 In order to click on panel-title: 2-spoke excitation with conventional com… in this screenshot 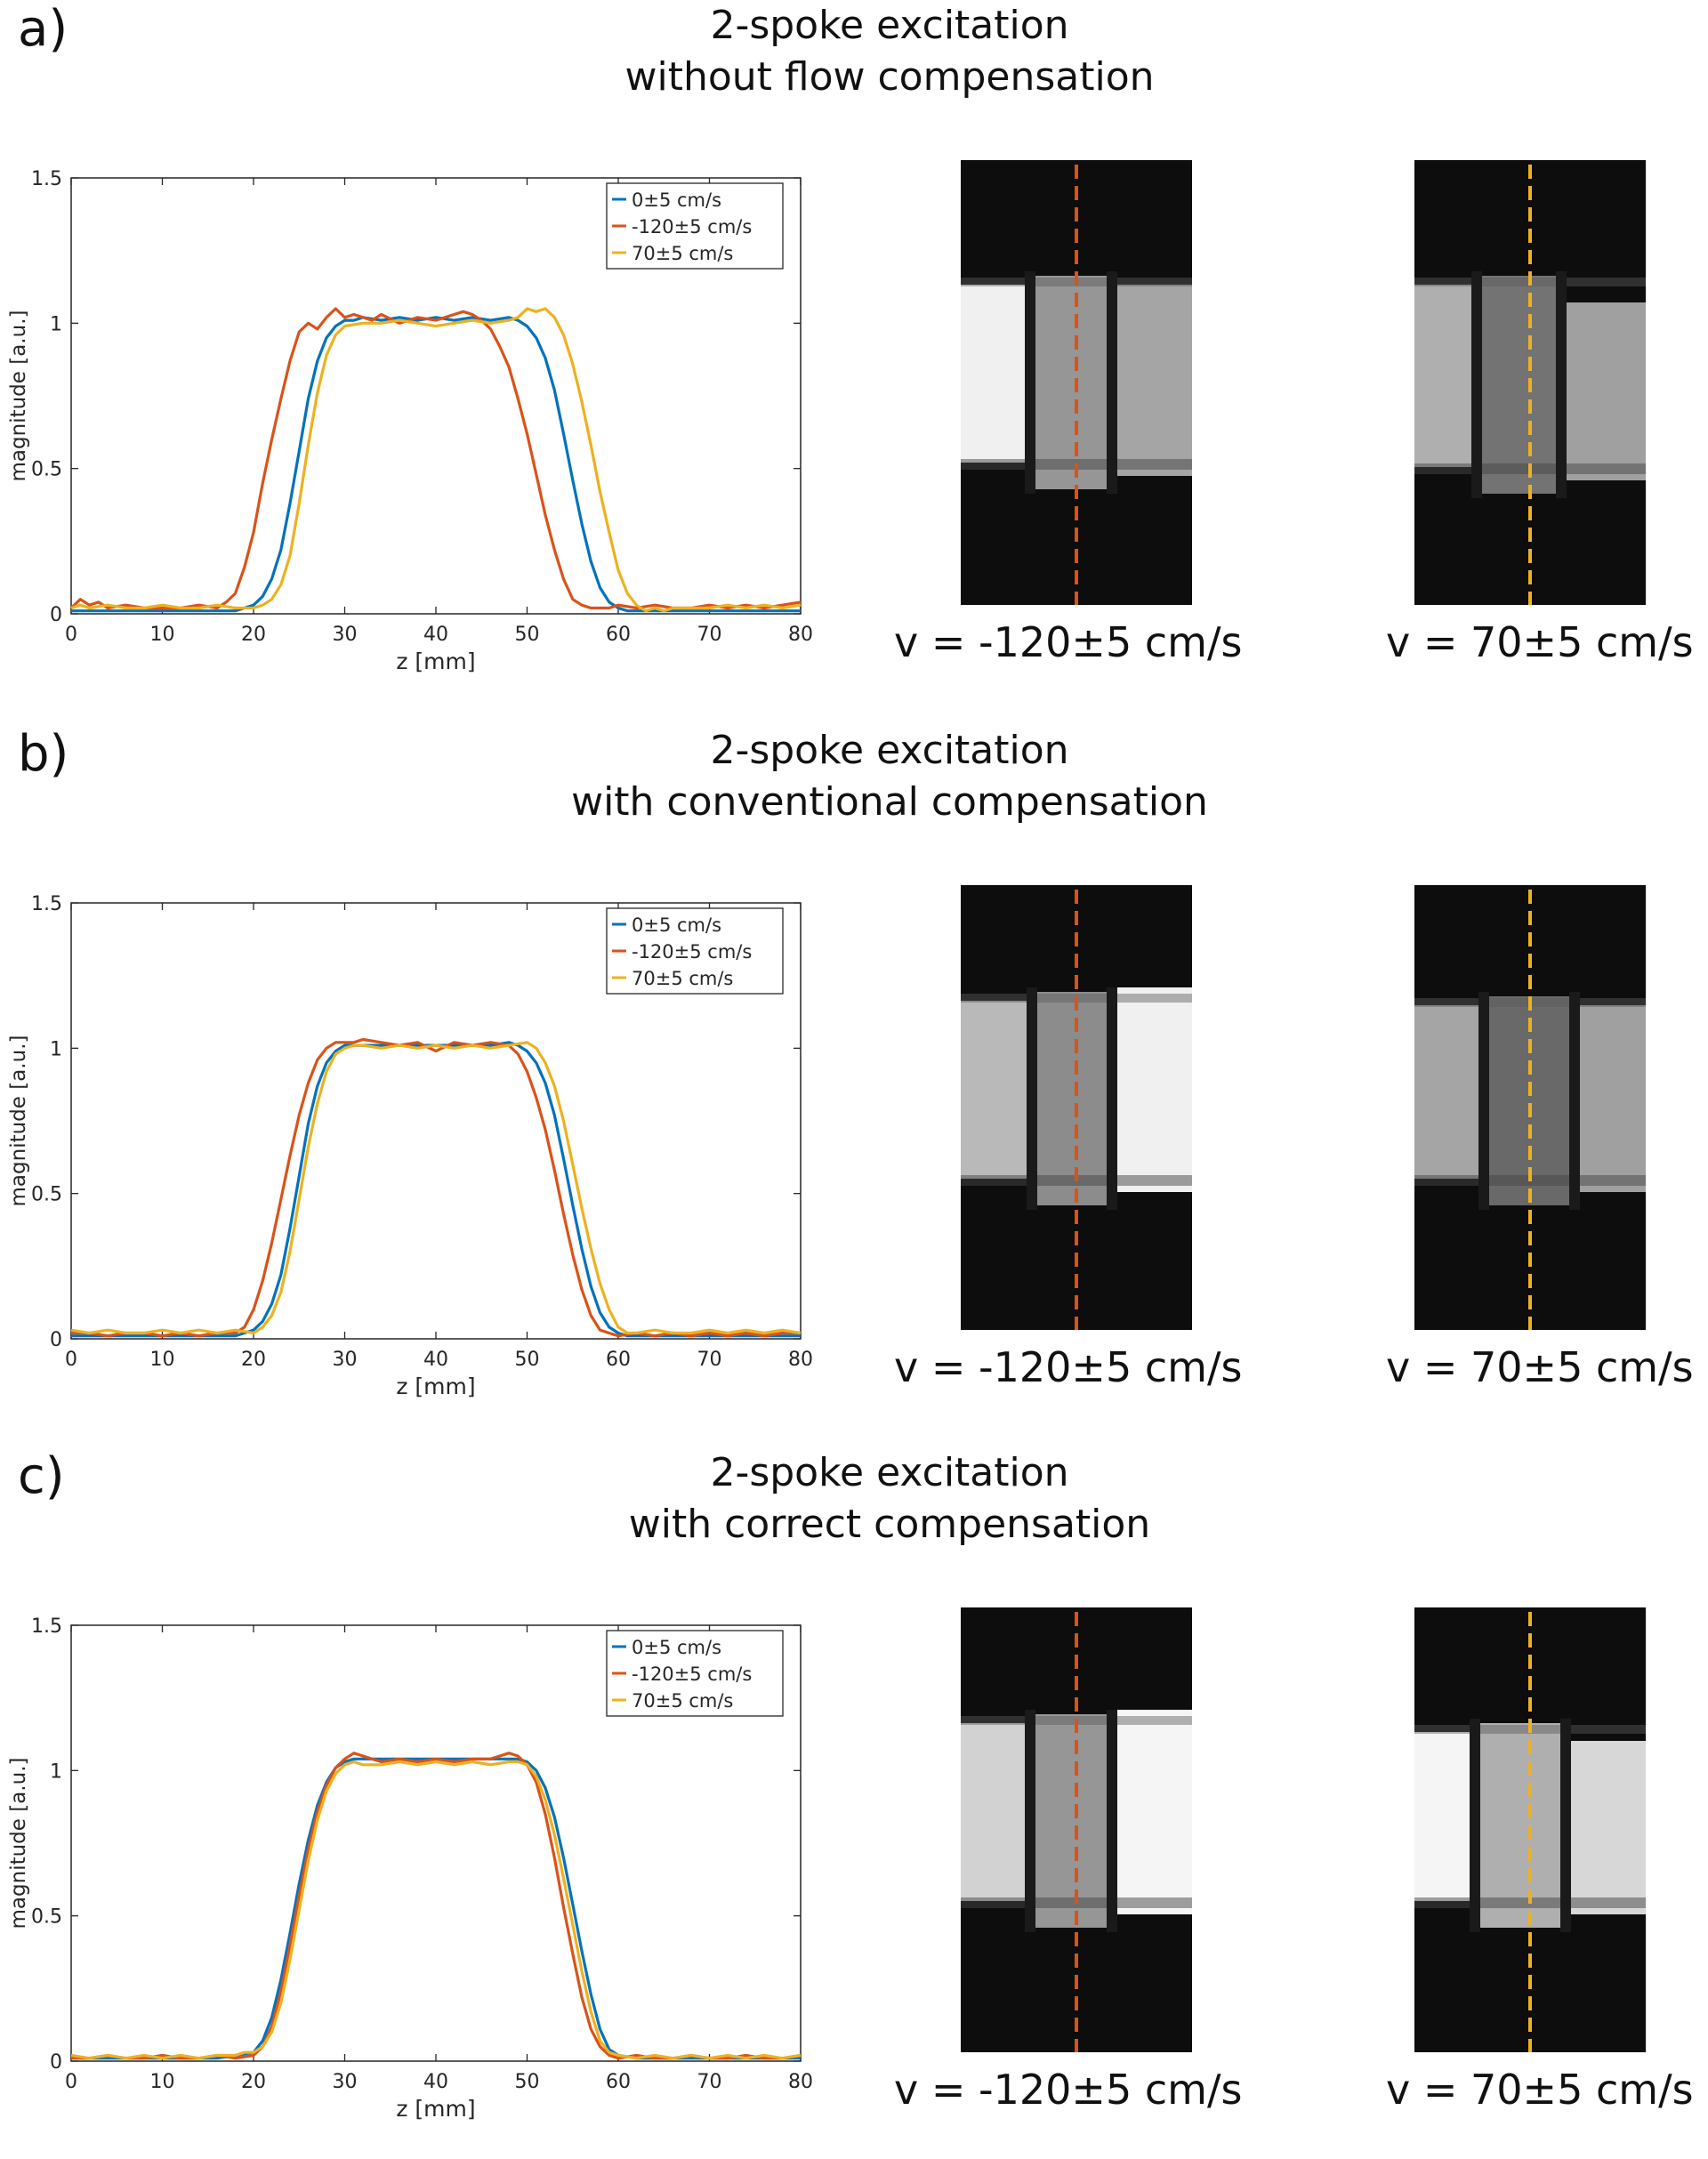, I will do `click(889, 777)`.